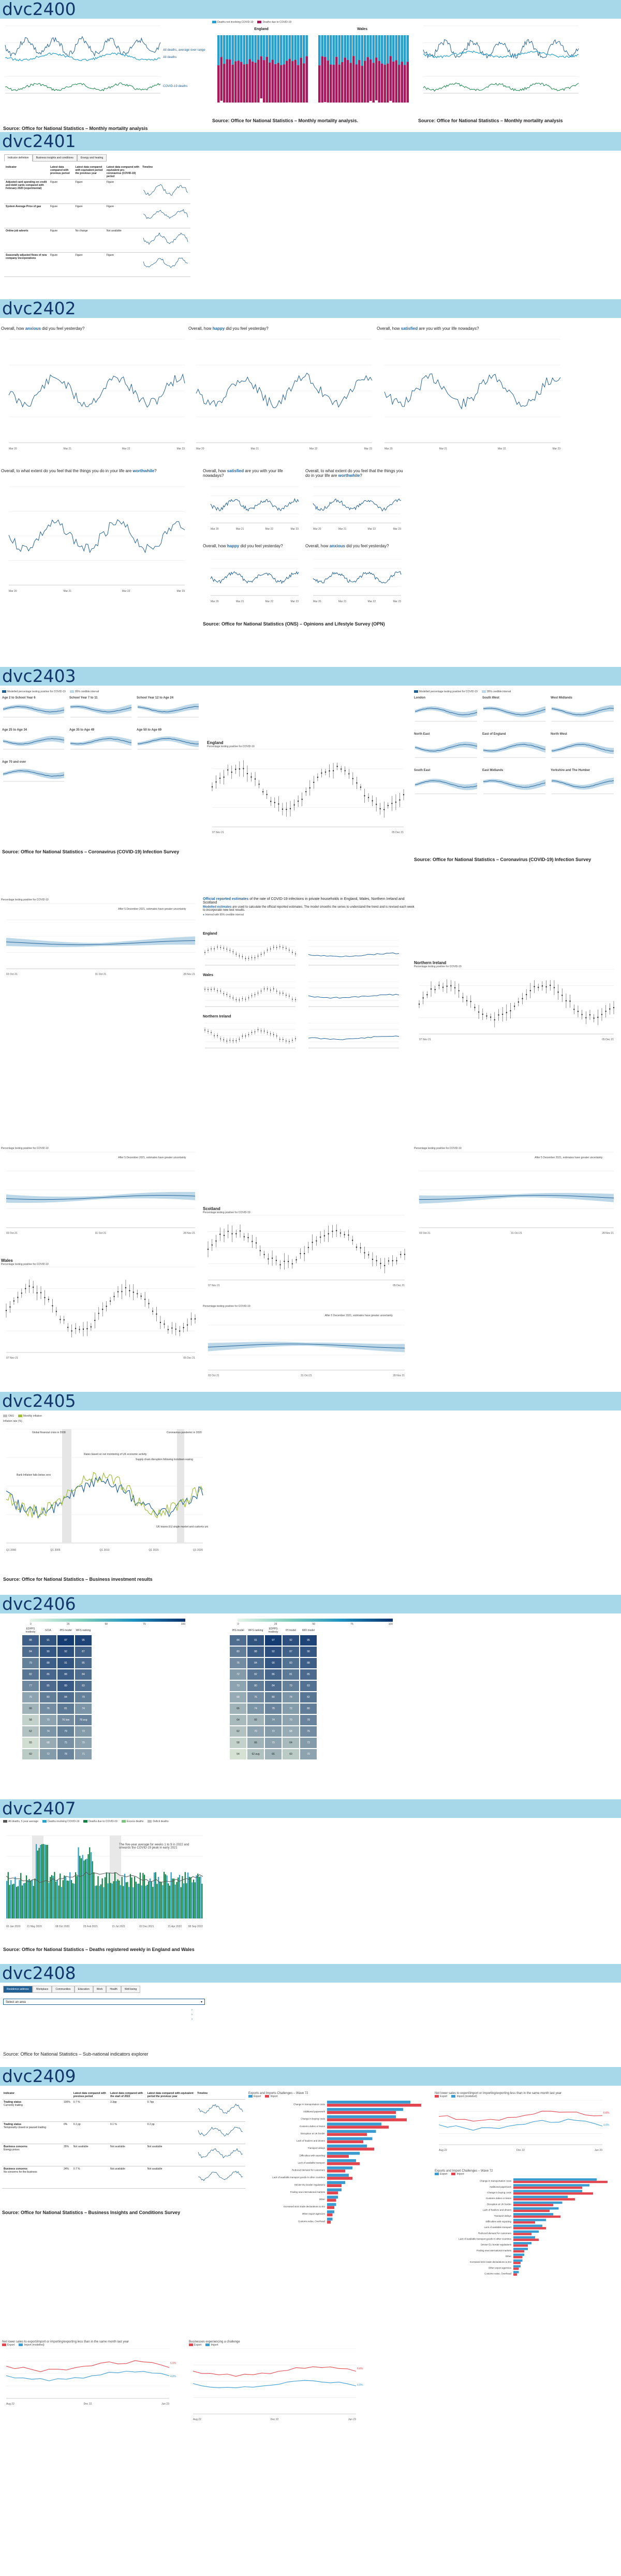  What do you see at coordinates (18, 158) in the screenshot?
I see `tab-indicator-definition: Indicator definition` at bounding box center [18, 158].